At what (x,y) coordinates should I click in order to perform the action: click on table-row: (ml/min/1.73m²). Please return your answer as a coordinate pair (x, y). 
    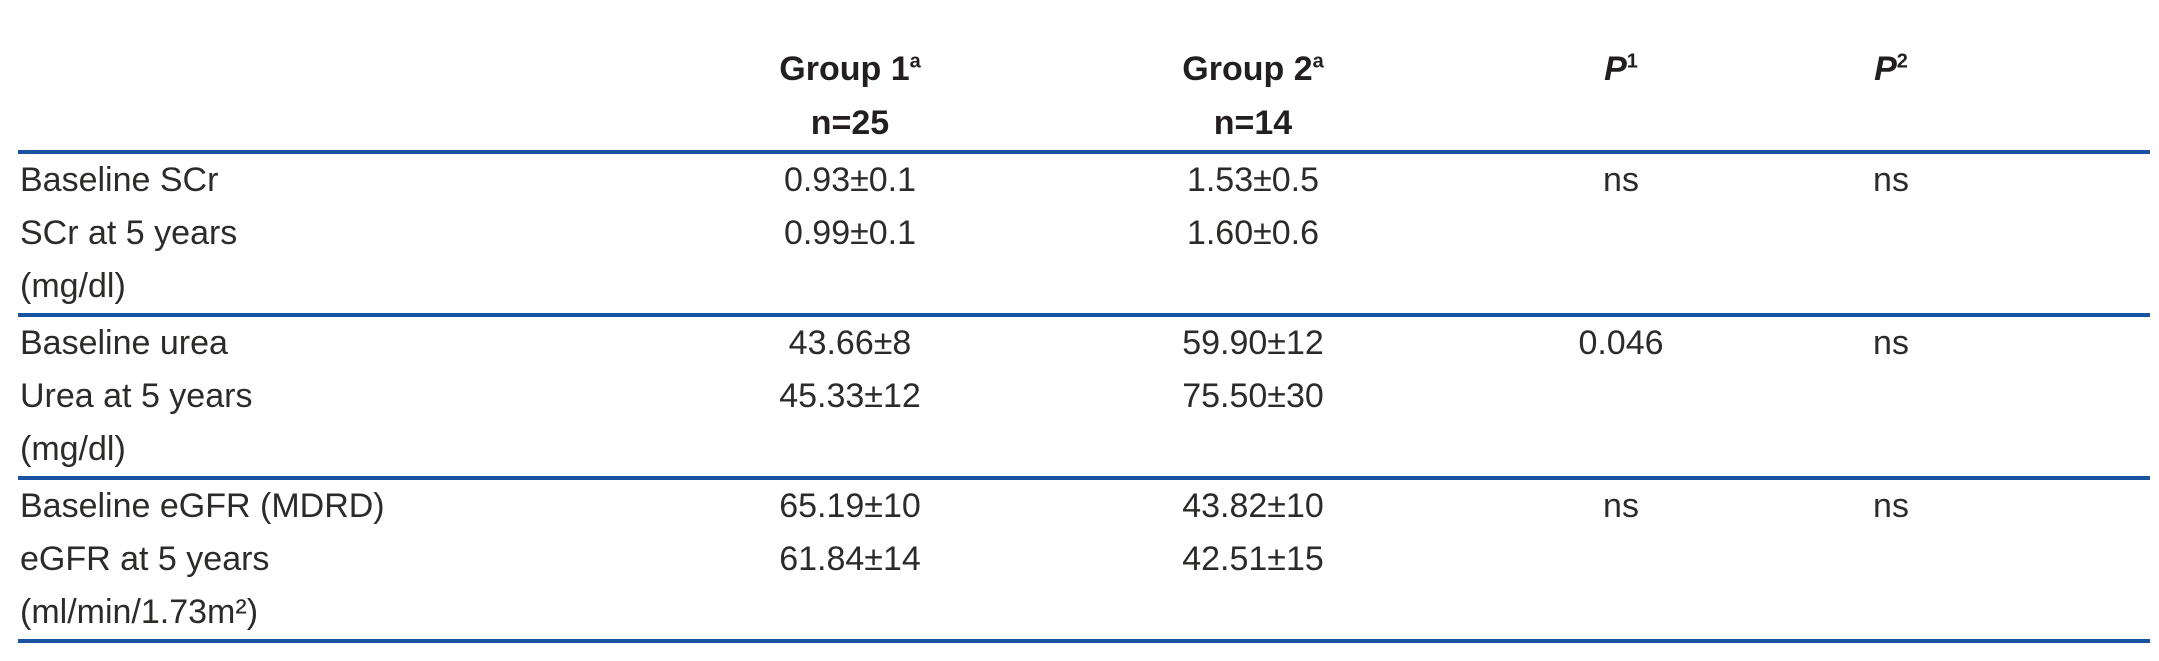
    Looking at the image, I should click on (1084, 614).